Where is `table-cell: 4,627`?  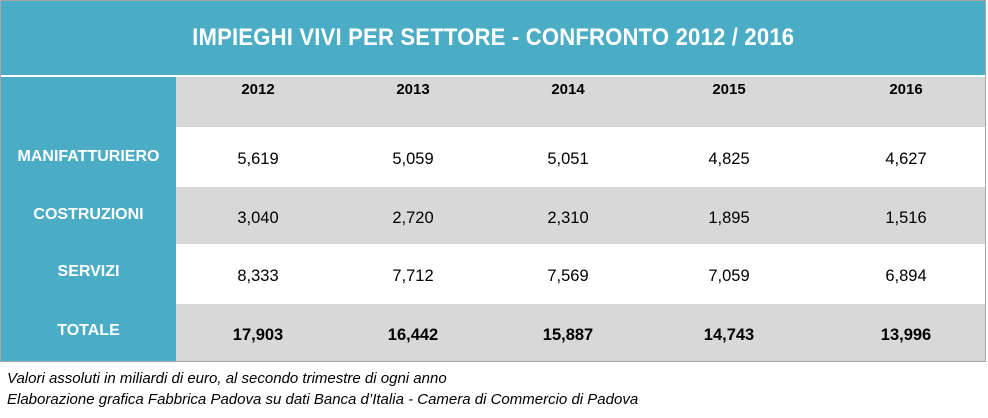
table-cell: 4,627 is located at coordinates (906, 159).